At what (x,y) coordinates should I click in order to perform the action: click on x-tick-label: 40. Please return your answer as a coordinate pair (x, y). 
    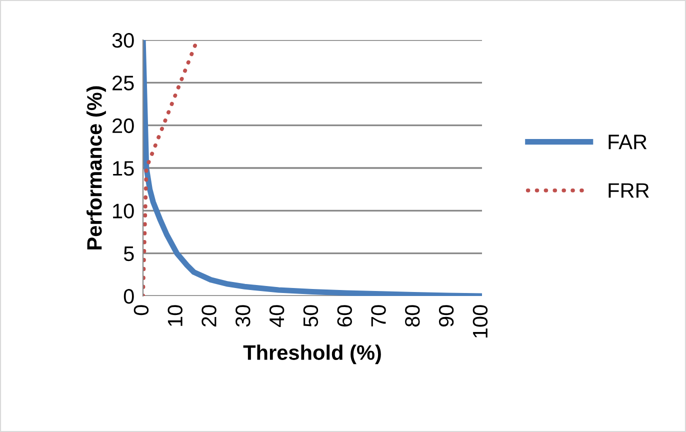
    Looking at the image, I should click on (276, 316).